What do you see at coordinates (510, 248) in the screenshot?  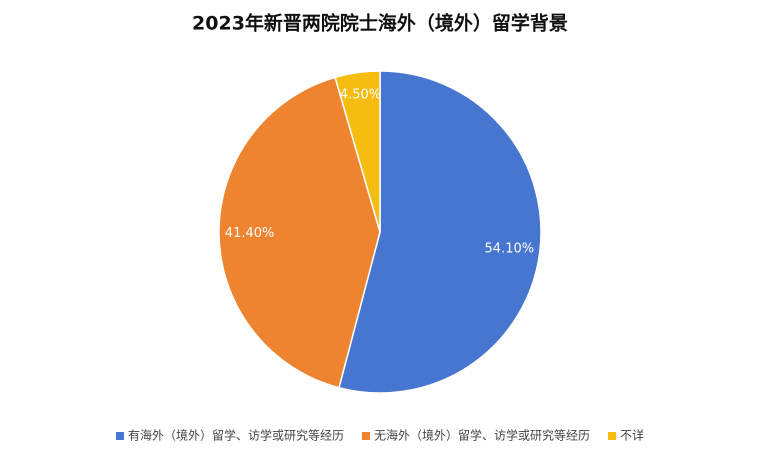 I see `data-label: 54.10%` at bounding box center [510, 248].